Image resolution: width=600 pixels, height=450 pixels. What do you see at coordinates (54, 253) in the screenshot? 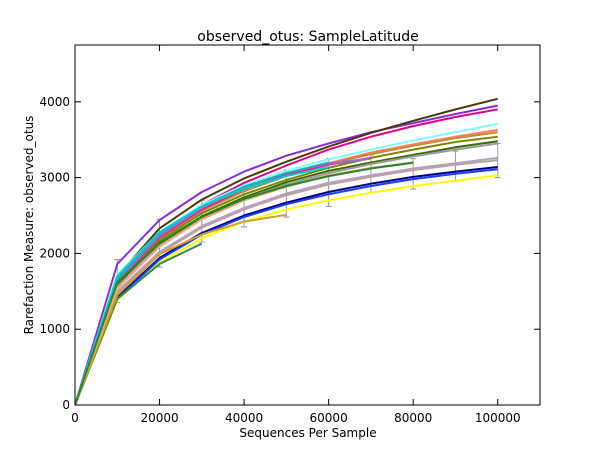
I see `y-tick-label: 2000` at bounding box center [54, 253].